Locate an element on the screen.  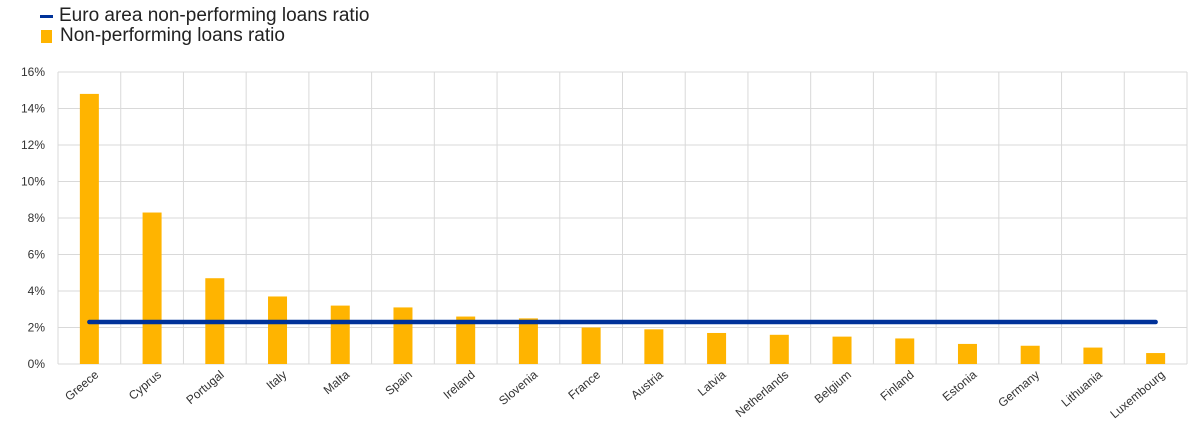
y-tick-label: 16% is located at coordinates (33, 72).